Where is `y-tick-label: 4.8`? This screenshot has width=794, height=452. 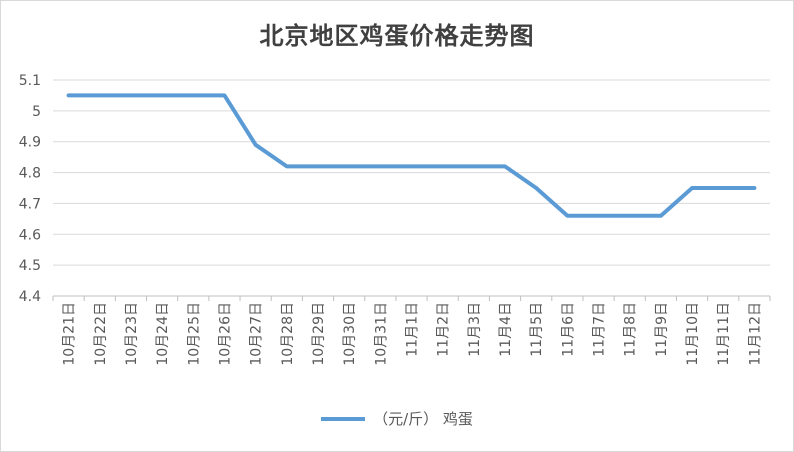
y-tick-label: 4.8 is located at coordinates (30, 174).